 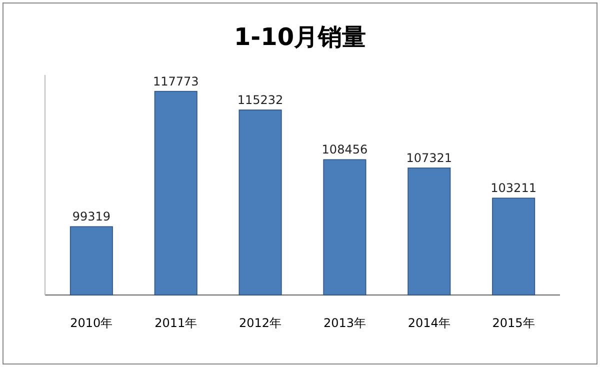 What do you see at coordinates (345, 149) in the screenshot?
I see `data-label: 108456` at bounding box center [345, 149].